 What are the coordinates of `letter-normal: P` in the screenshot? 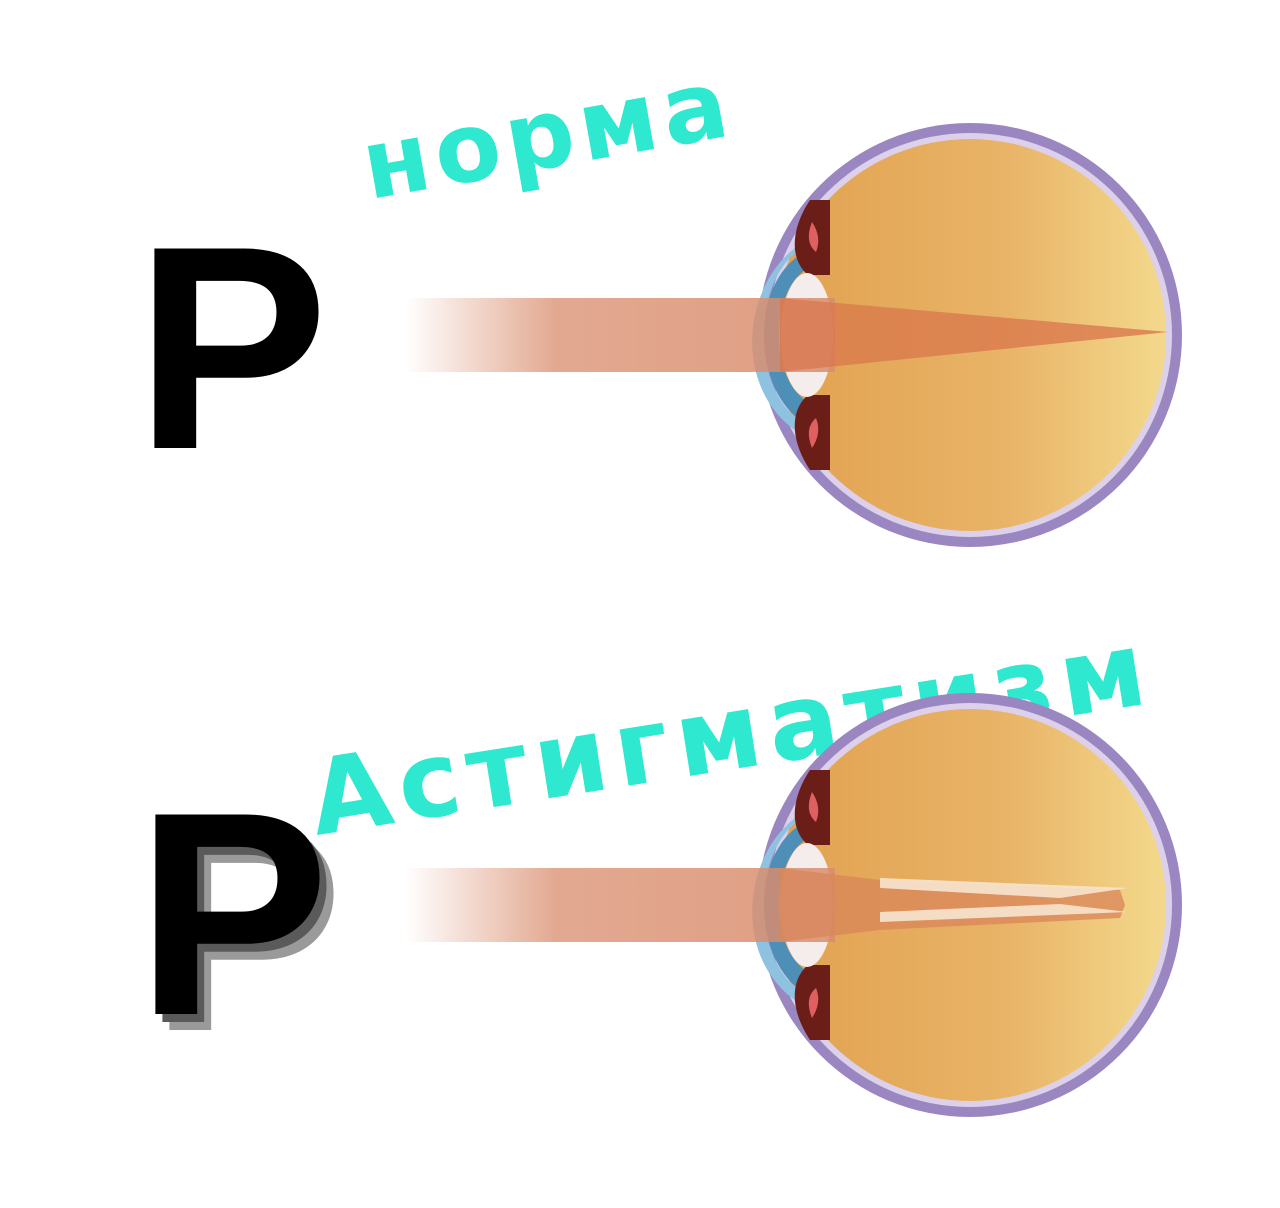 It's located at (231, 348).